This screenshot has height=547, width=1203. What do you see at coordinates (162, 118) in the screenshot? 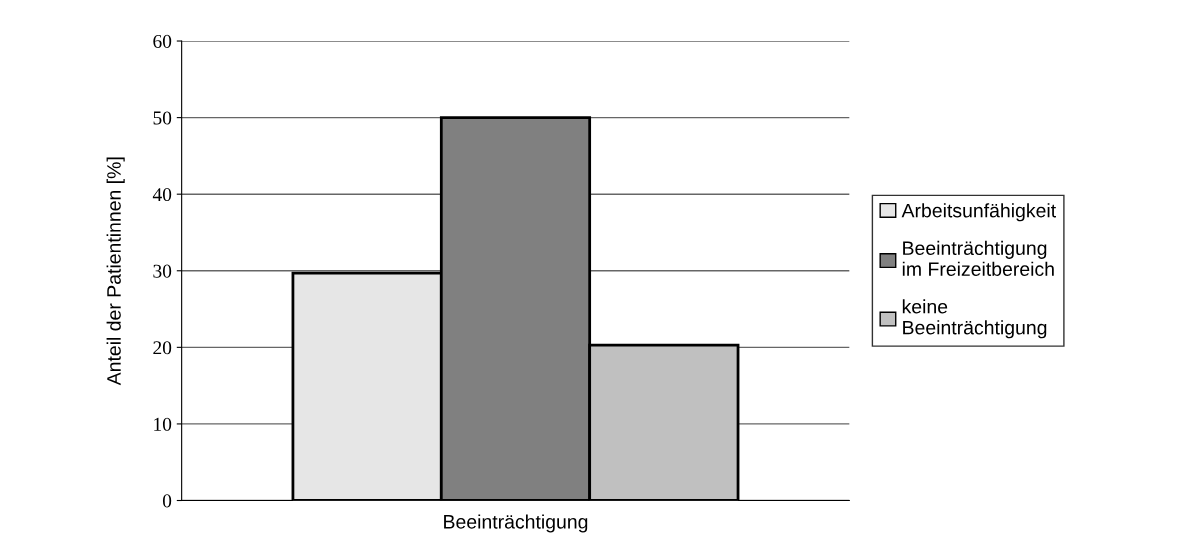
I see `y-tick-label: 50` at bounding box center [162, 118].